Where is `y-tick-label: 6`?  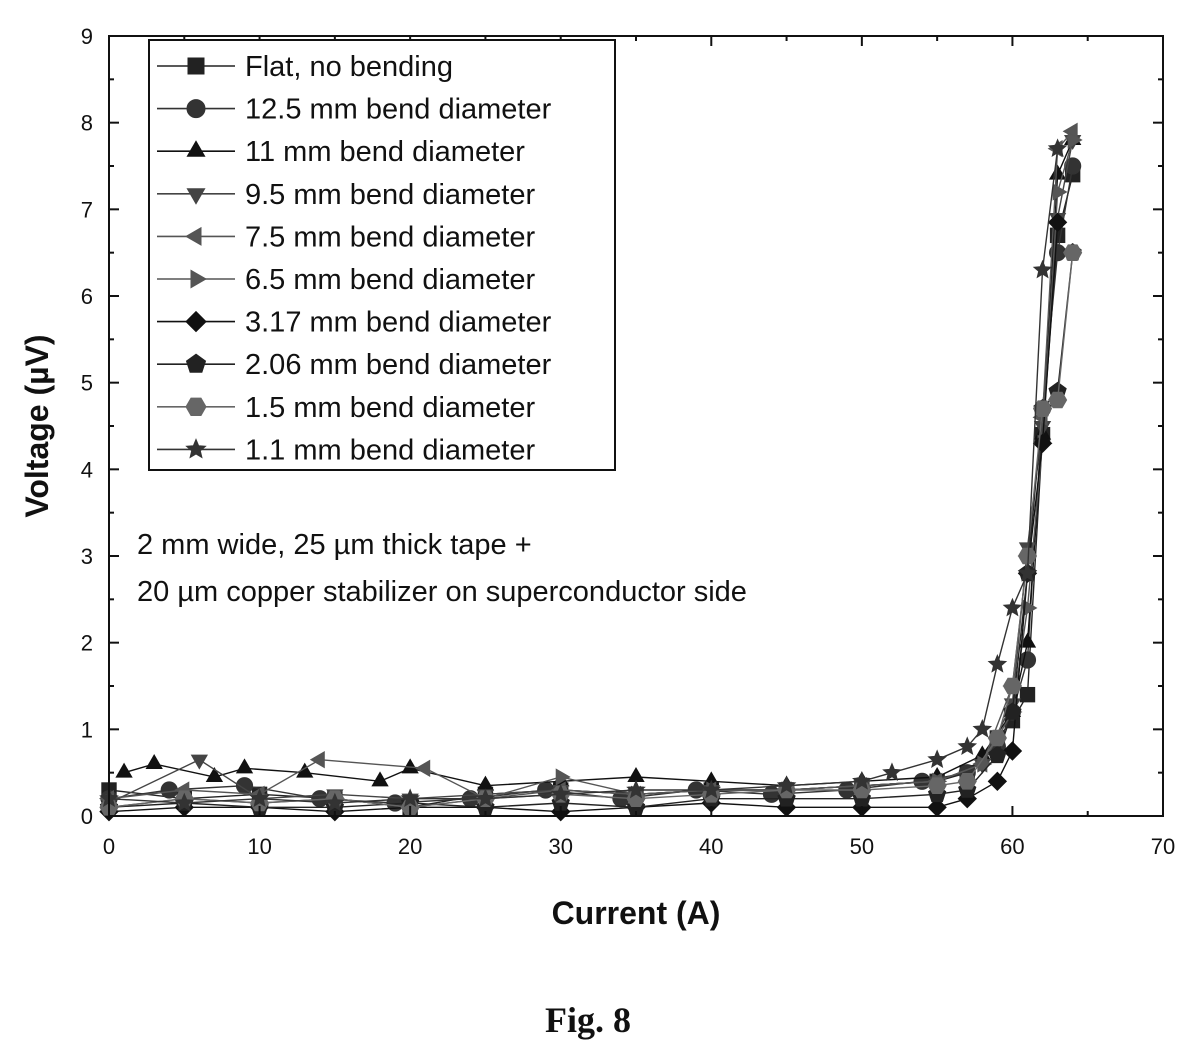
y-tick-label: 6 is located at coordinates (87, 296).